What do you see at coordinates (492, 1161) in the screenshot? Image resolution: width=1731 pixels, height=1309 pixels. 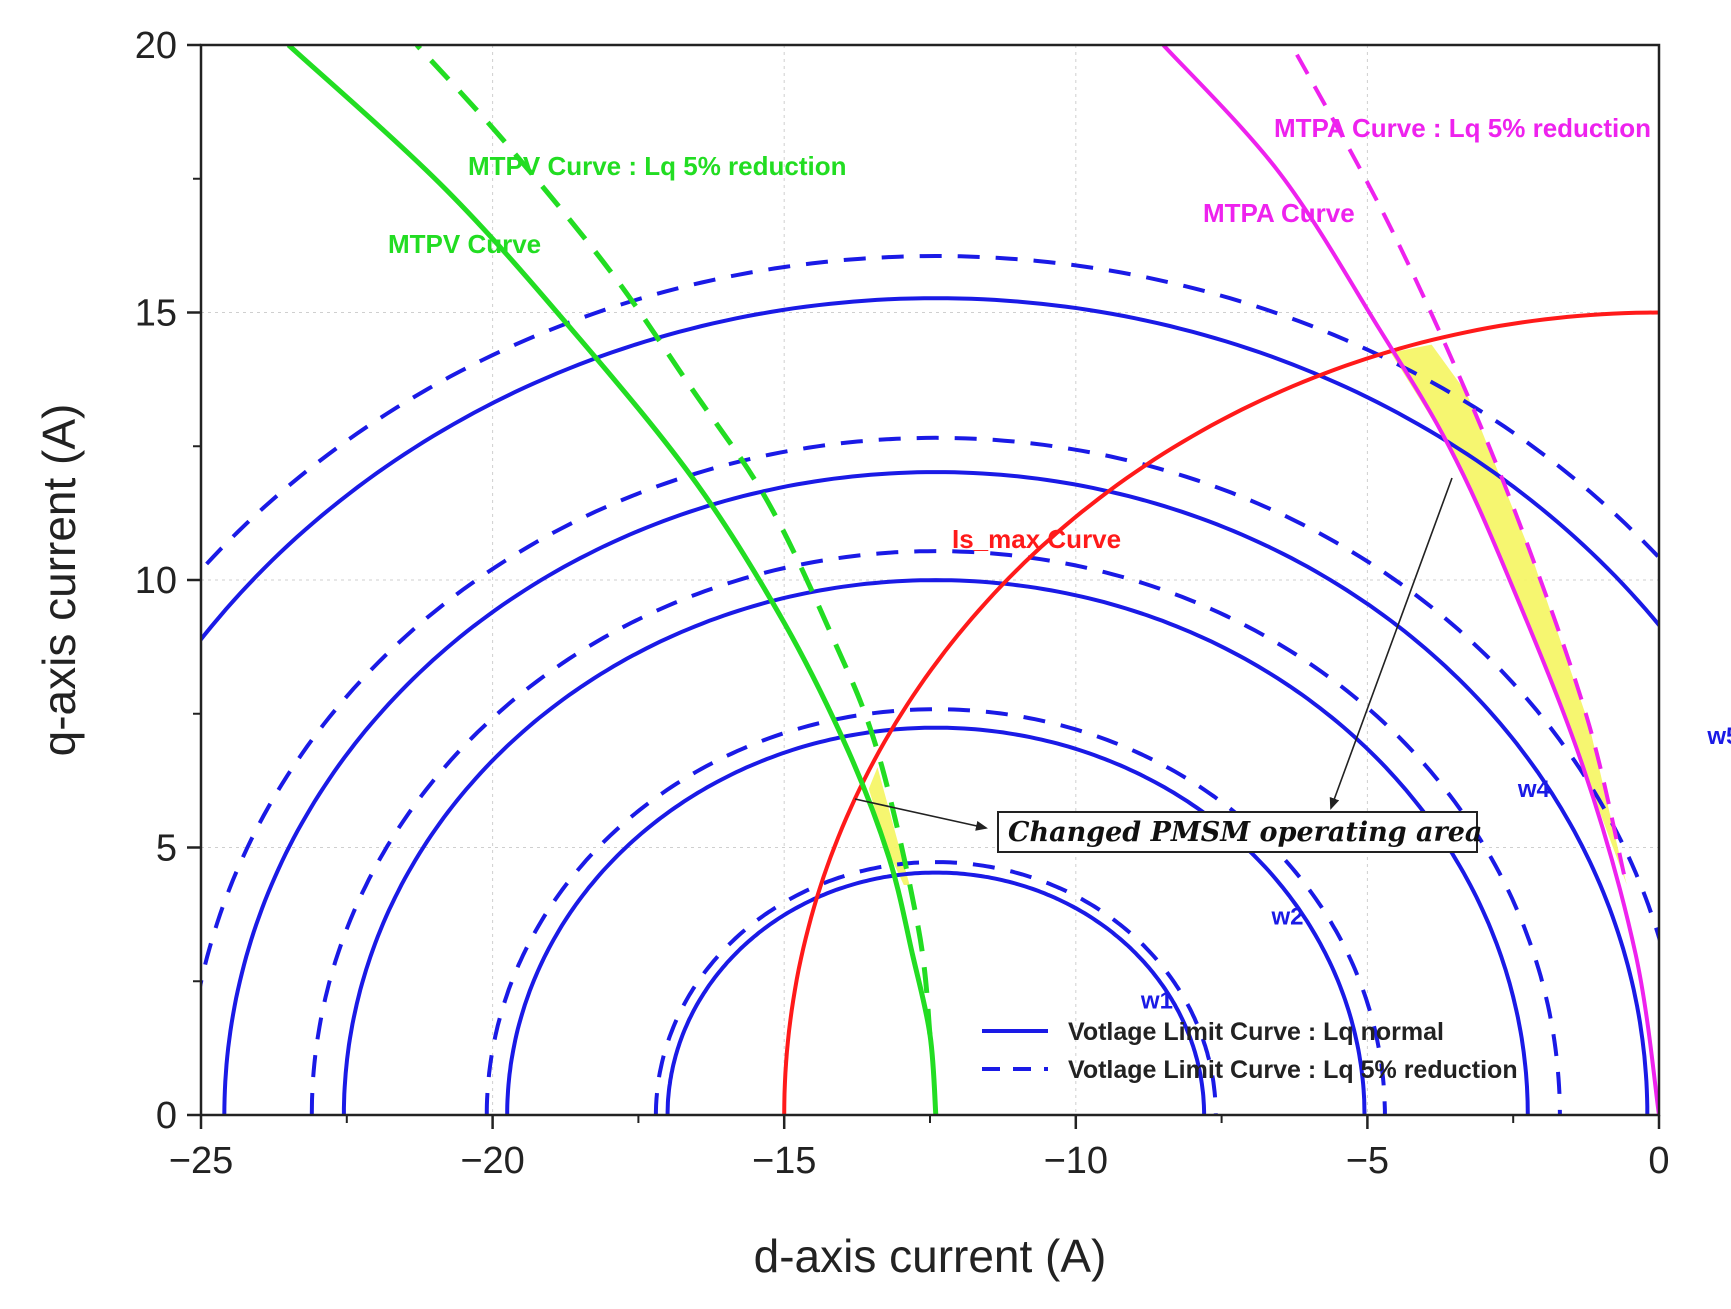 I see `x-tick-label-1: −20` at bounding box center [492, 1161].